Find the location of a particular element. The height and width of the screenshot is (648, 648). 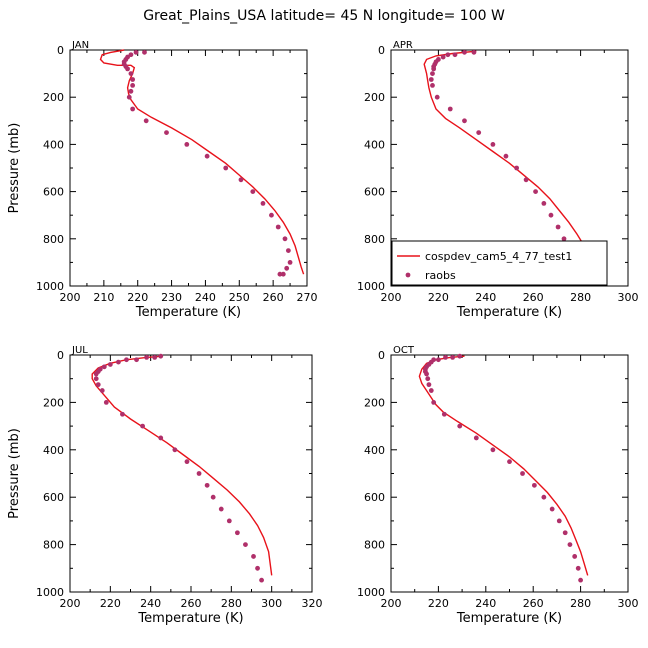

x-tick-label: 320 is located at coordinates (312, 603).